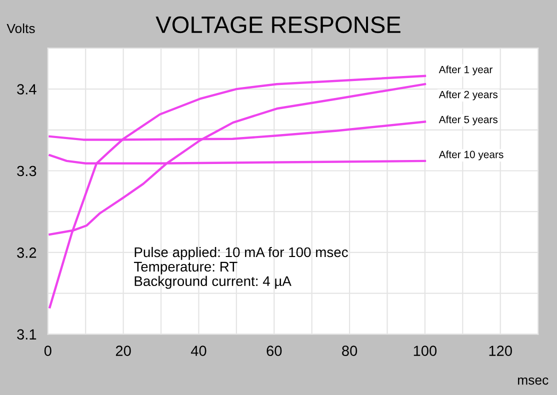 The image size is (557, 395). I want to click on y-axis-title: Volts, so click(20, 28).